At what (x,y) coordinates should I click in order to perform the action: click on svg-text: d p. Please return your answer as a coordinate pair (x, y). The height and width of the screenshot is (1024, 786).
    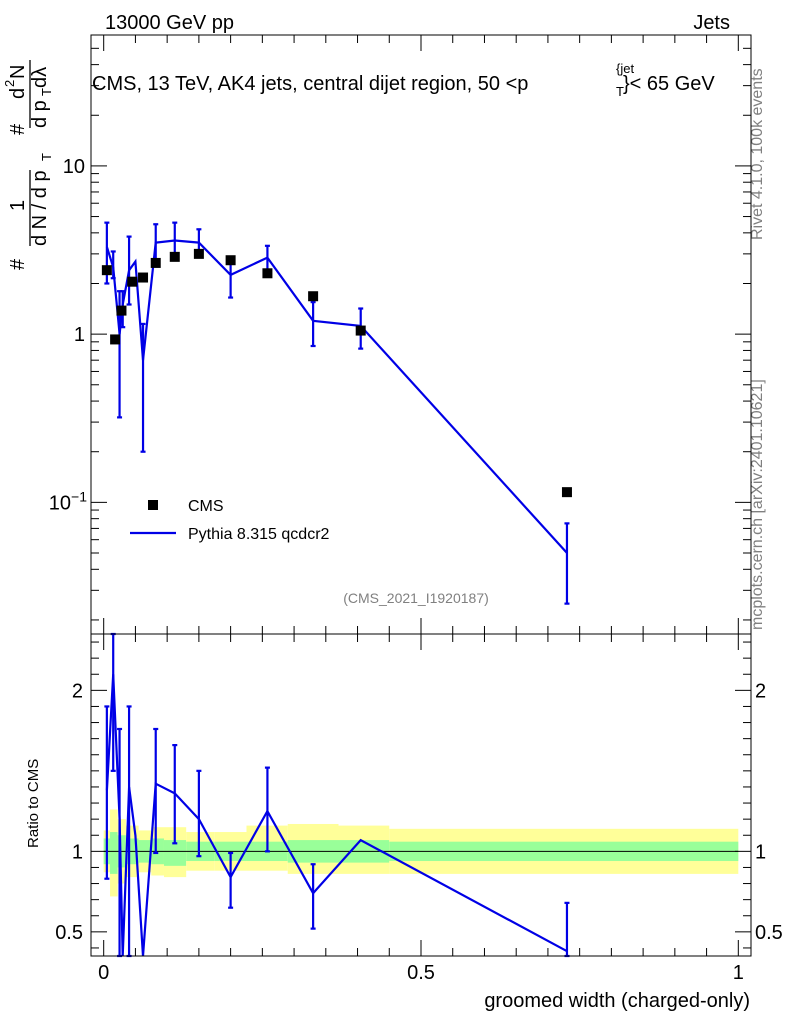
    Looking at the image, I should click on (40, 114).